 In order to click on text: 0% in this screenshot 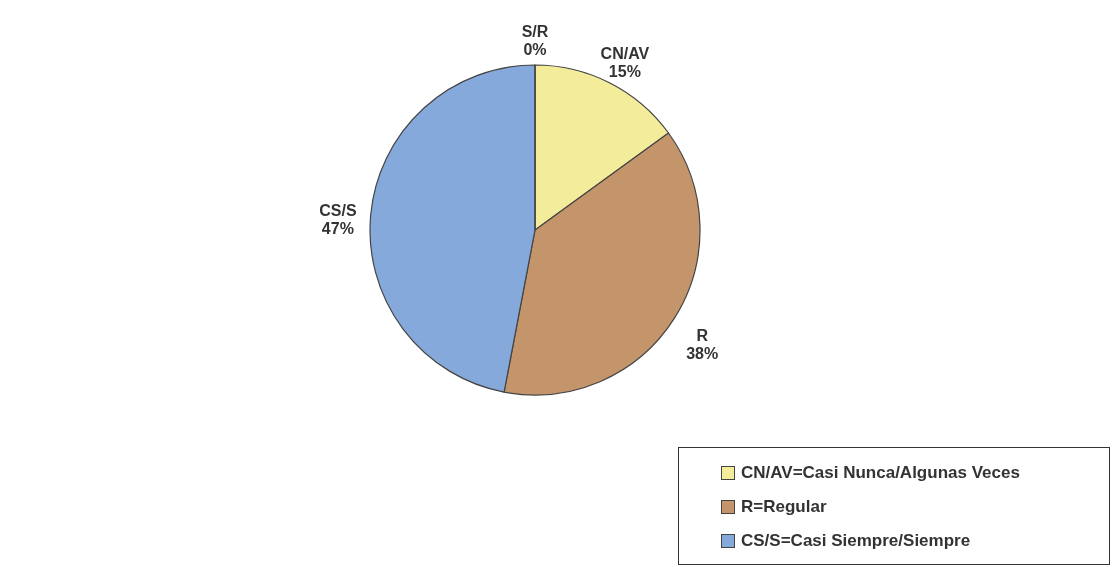, I will do `click(535, 49)`.